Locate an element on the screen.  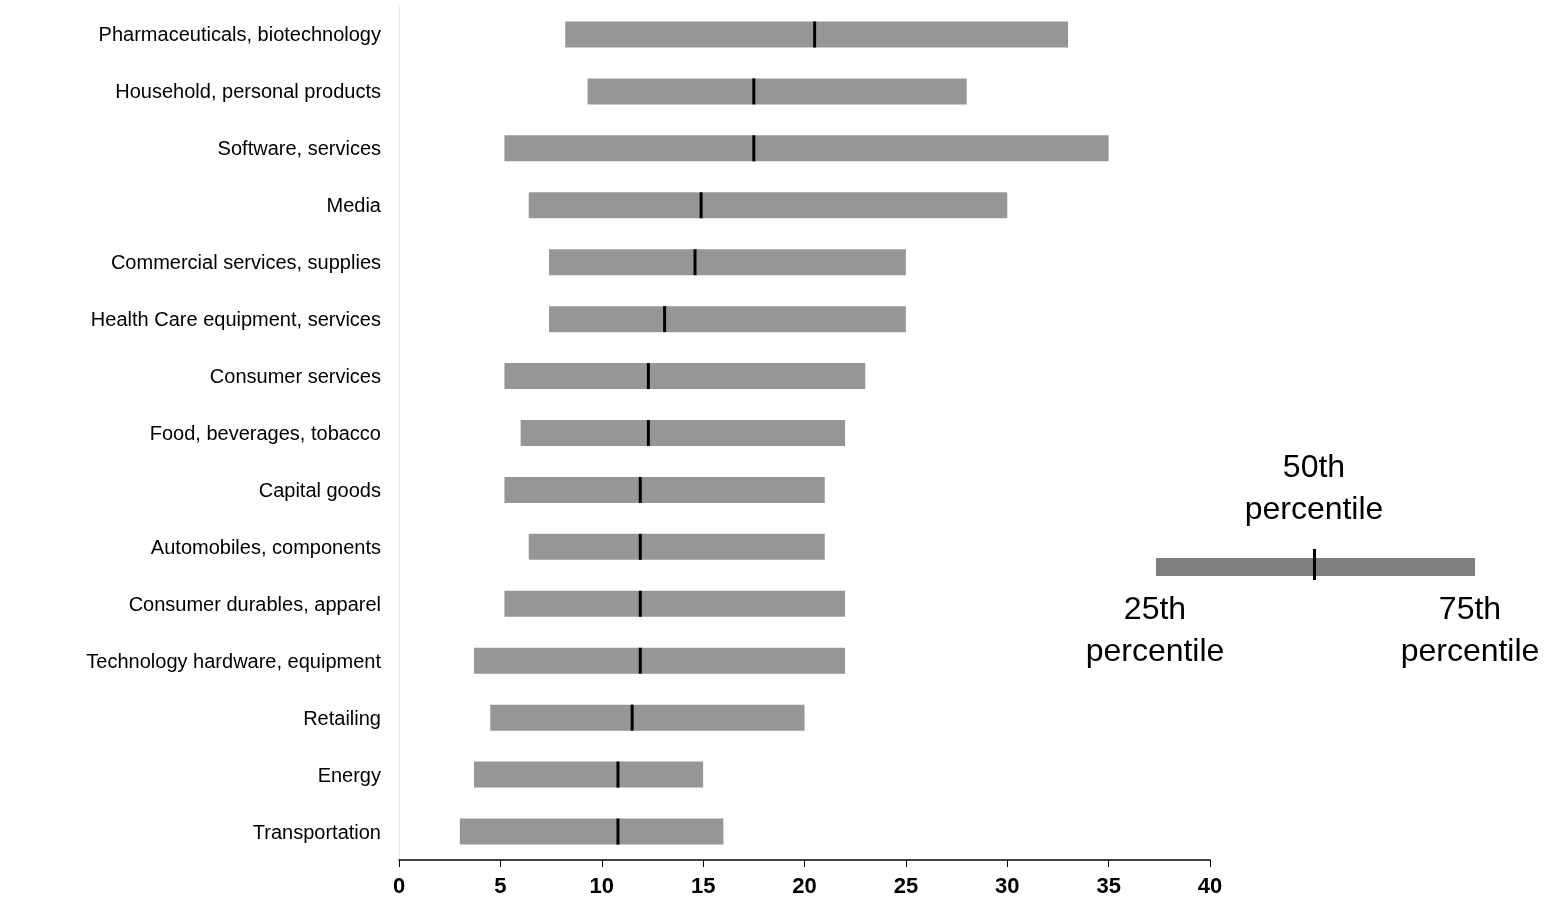
x-tick-label: 5 is located at coordinates (500, 885).